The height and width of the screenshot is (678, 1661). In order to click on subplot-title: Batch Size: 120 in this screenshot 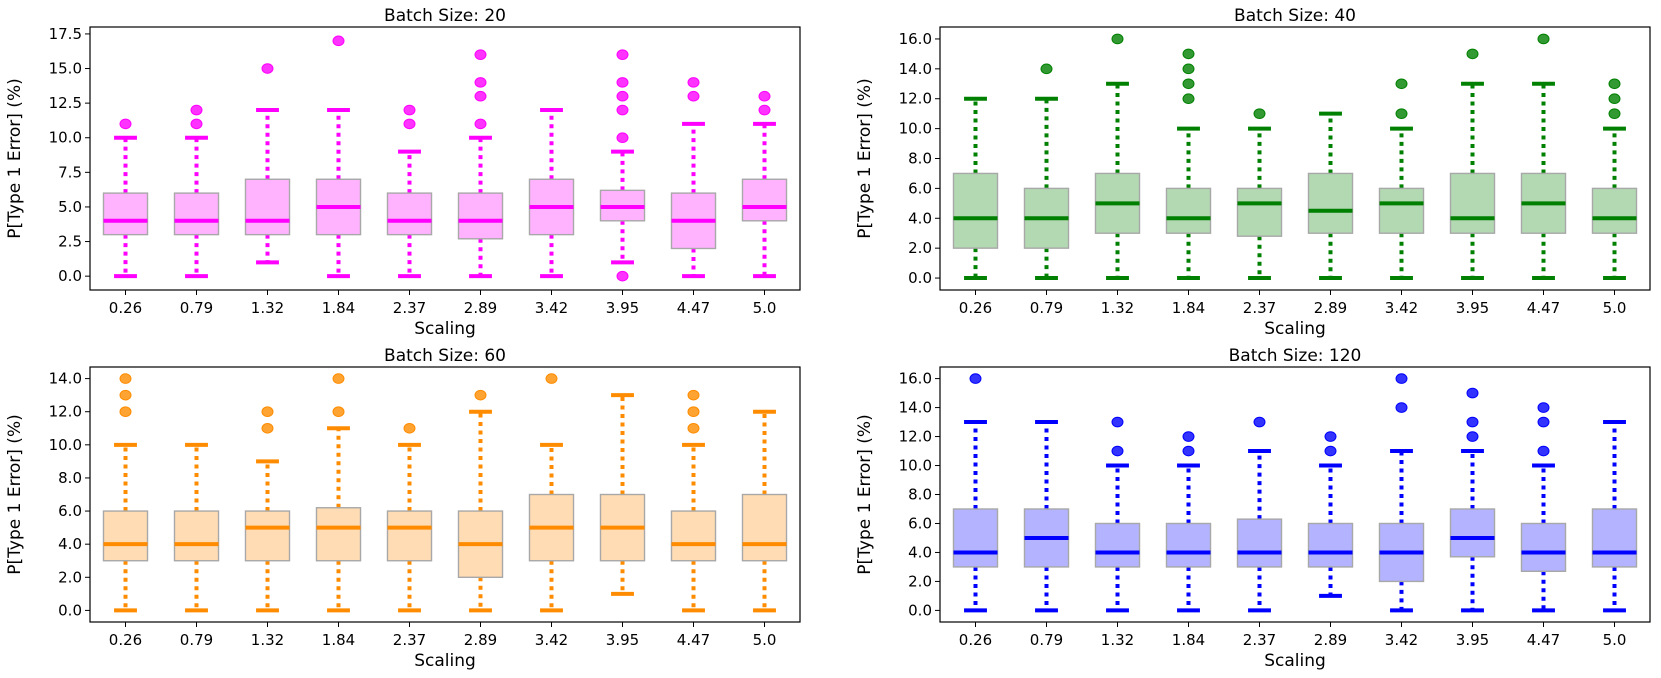, I will do `click(1295, 356)`.